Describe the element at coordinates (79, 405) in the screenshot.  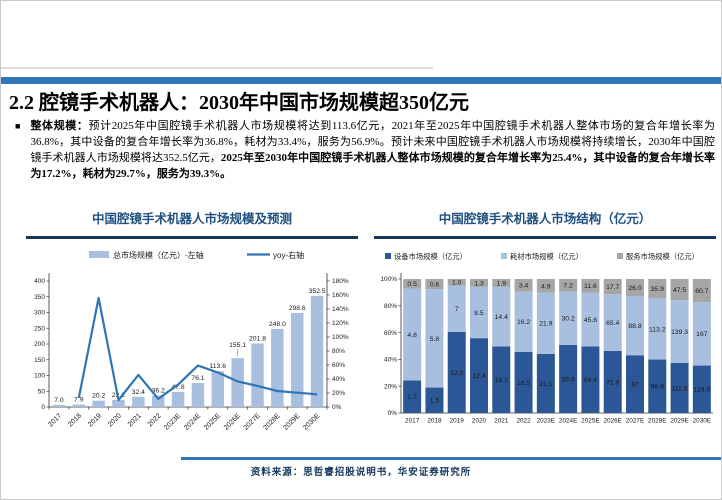
I see `bar-2018` at that location.